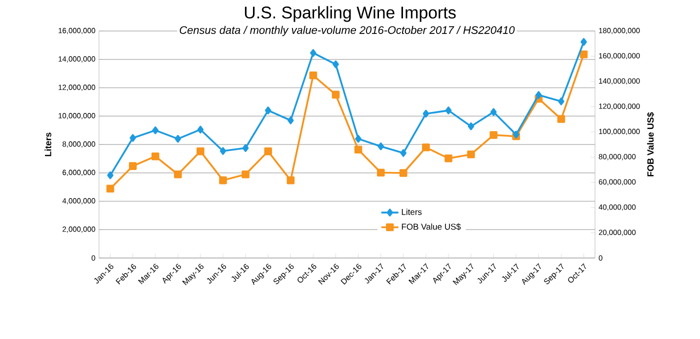 The image size is (700, 339). I want to click on legend-label: FOB Value US$, so click(431, 226).